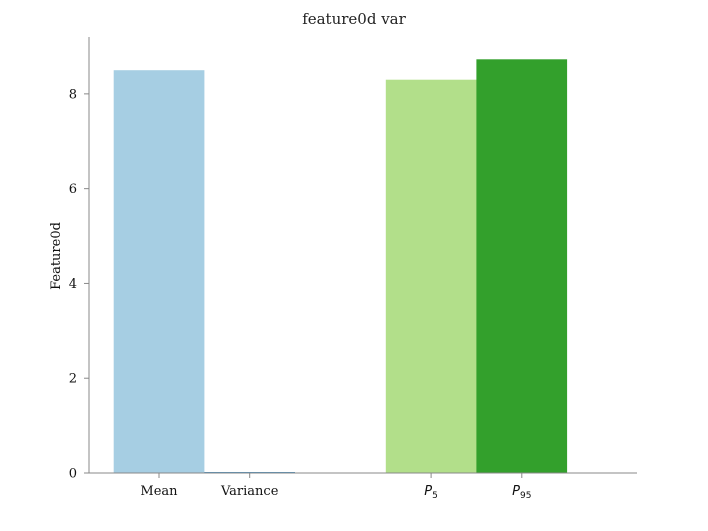 The height and width of the screenshot is (531, 708). What do you see at coordinates (73, 284) in the screenshot?
I see `y-tick-label-2: 4` at bounding box center [73, 284].